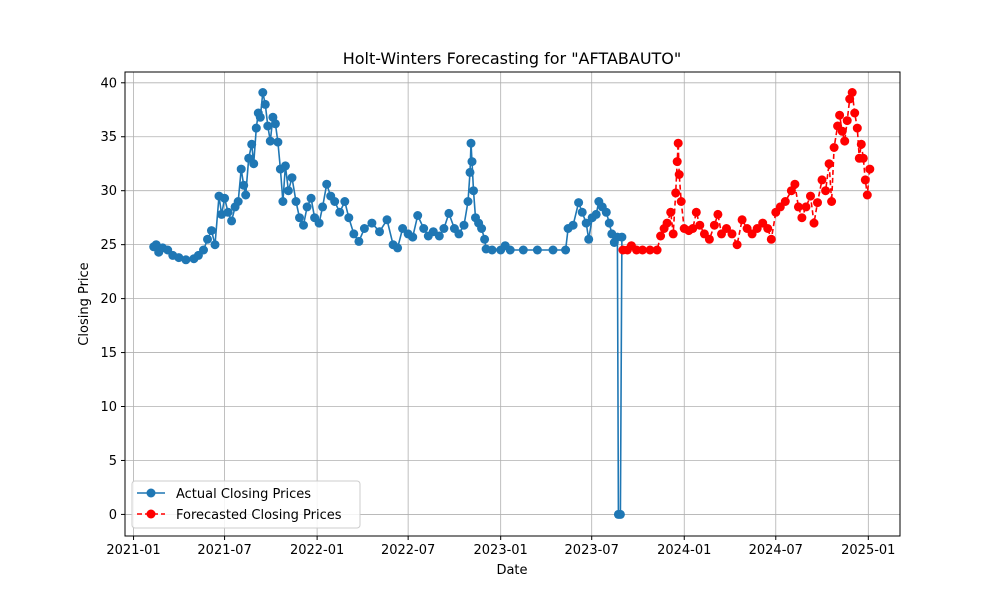 The image size is (1000, 600). Describe the element at coordinates (746, 171) in the screenshot. I see `series-forecast` at that location.